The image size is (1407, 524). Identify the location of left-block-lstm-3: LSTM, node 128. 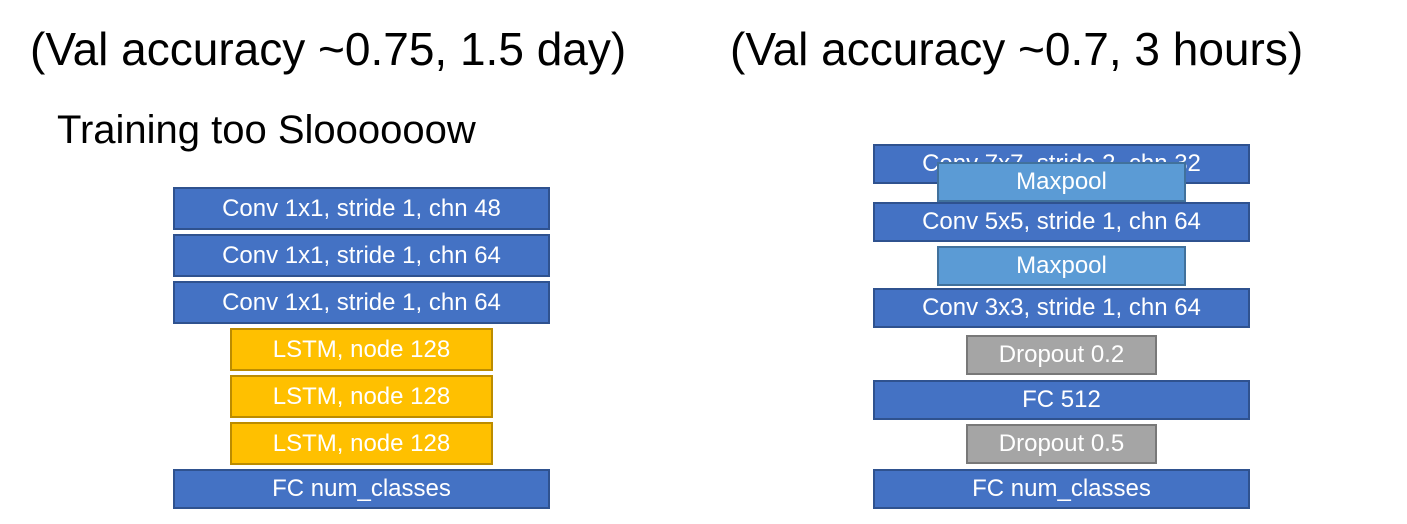
(361, 443).